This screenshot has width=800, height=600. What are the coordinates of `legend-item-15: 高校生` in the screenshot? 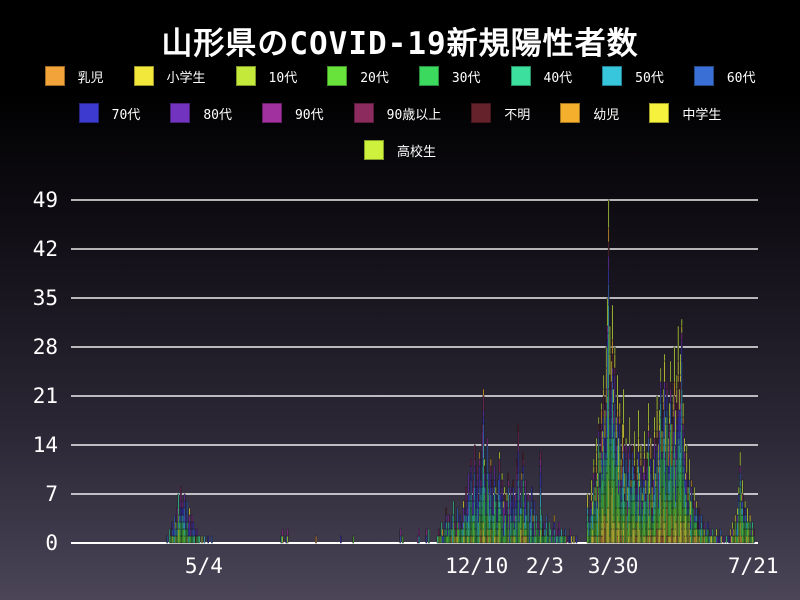 It's located at (399, 150).